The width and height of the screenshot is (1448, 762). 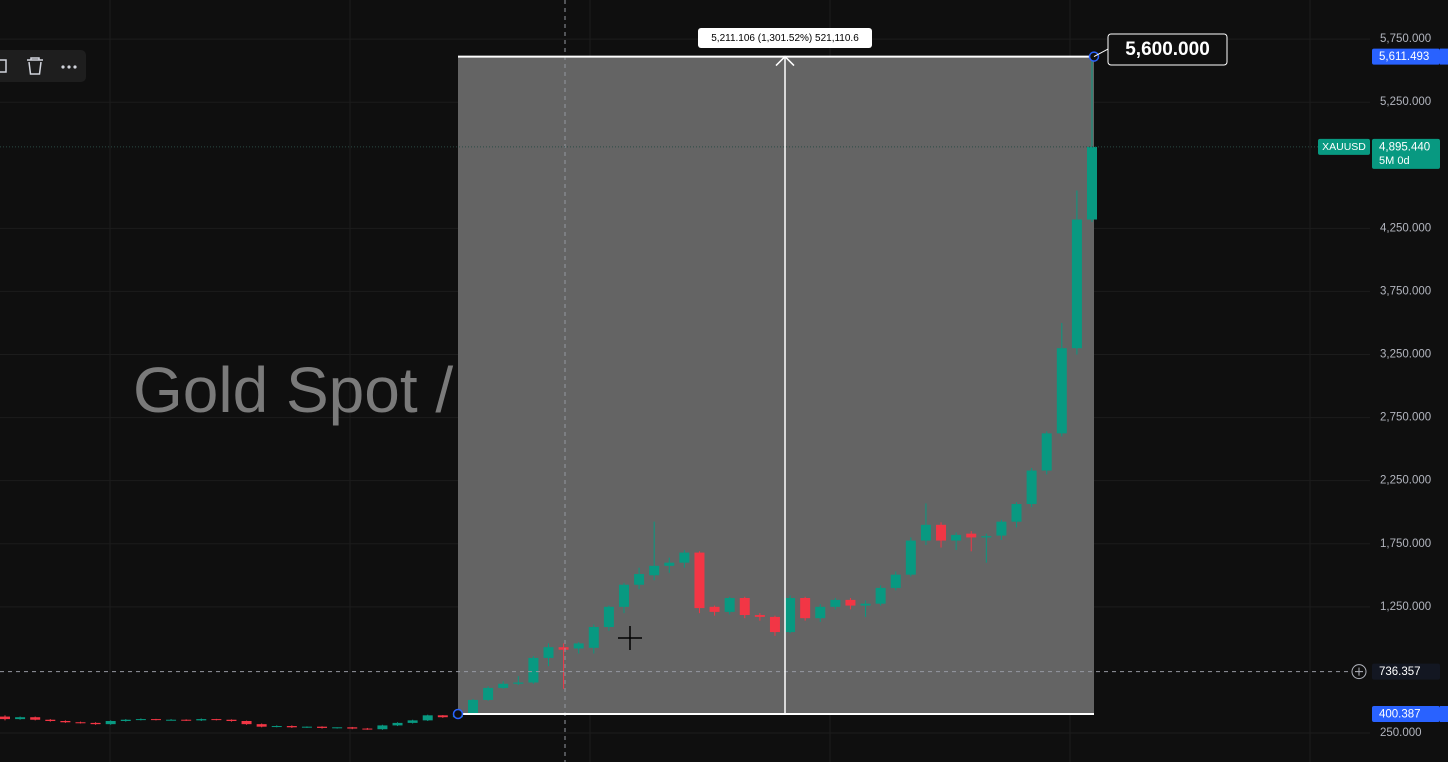 What do you see at coordinates (69, 67) in the screenshot?
I see `icon-more` at bounding box center [69, 67].